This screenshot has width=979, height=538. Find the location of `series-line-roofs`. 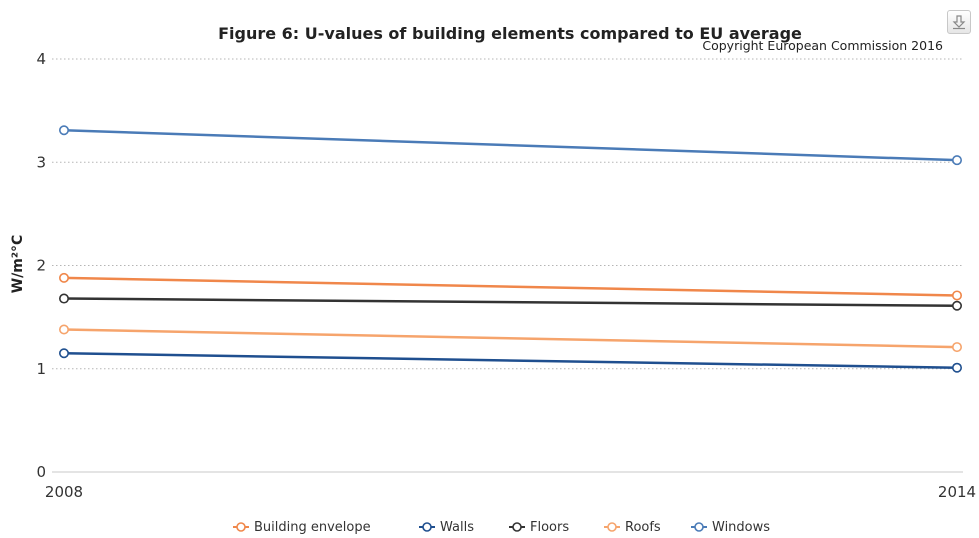

series-line-roofs is located at coordinates (510, 338).